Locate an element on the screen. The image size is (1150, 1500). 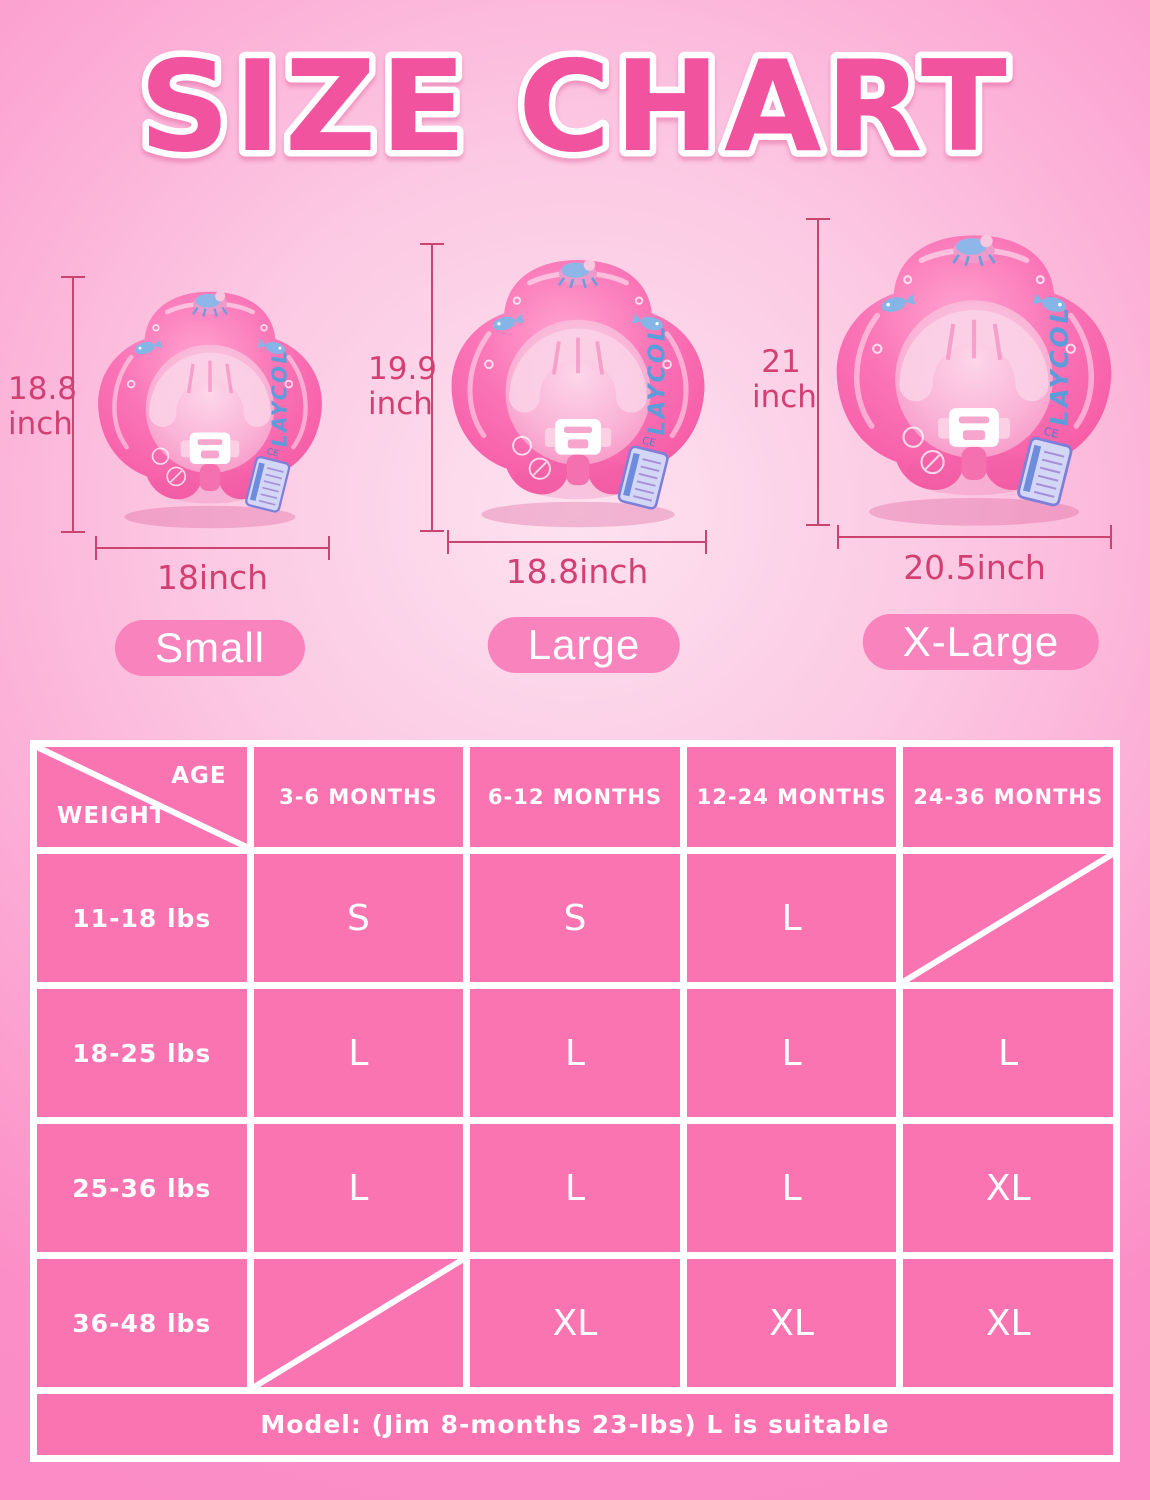
height-line-small is located at coordinates (73, 404).